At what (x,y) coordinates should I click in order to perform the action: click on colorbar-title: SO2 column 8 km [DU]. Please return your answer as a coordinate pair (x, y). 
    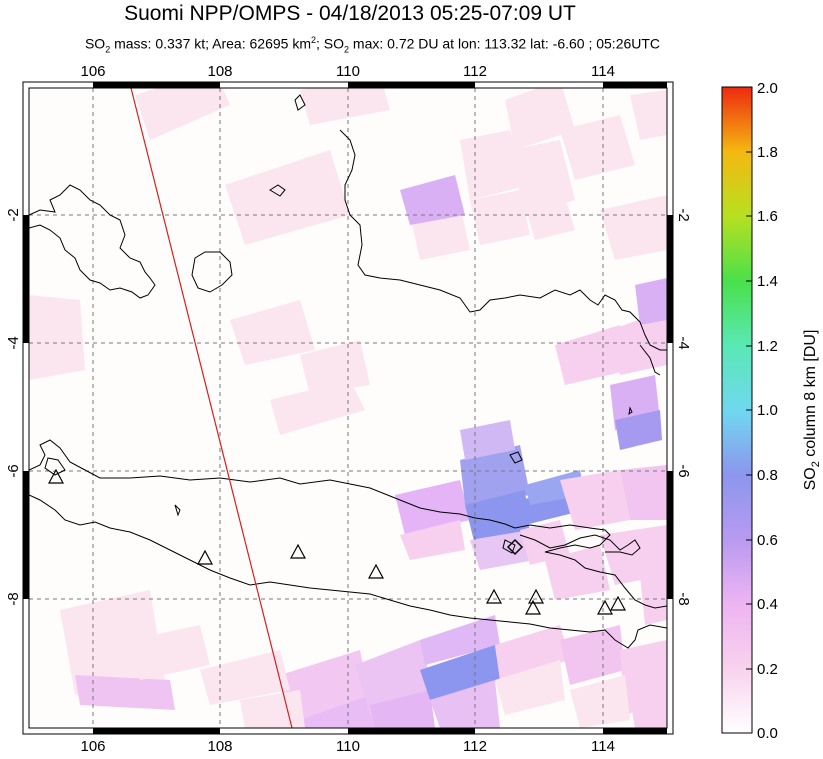
    Looking at the image, I should click on (812, 410).